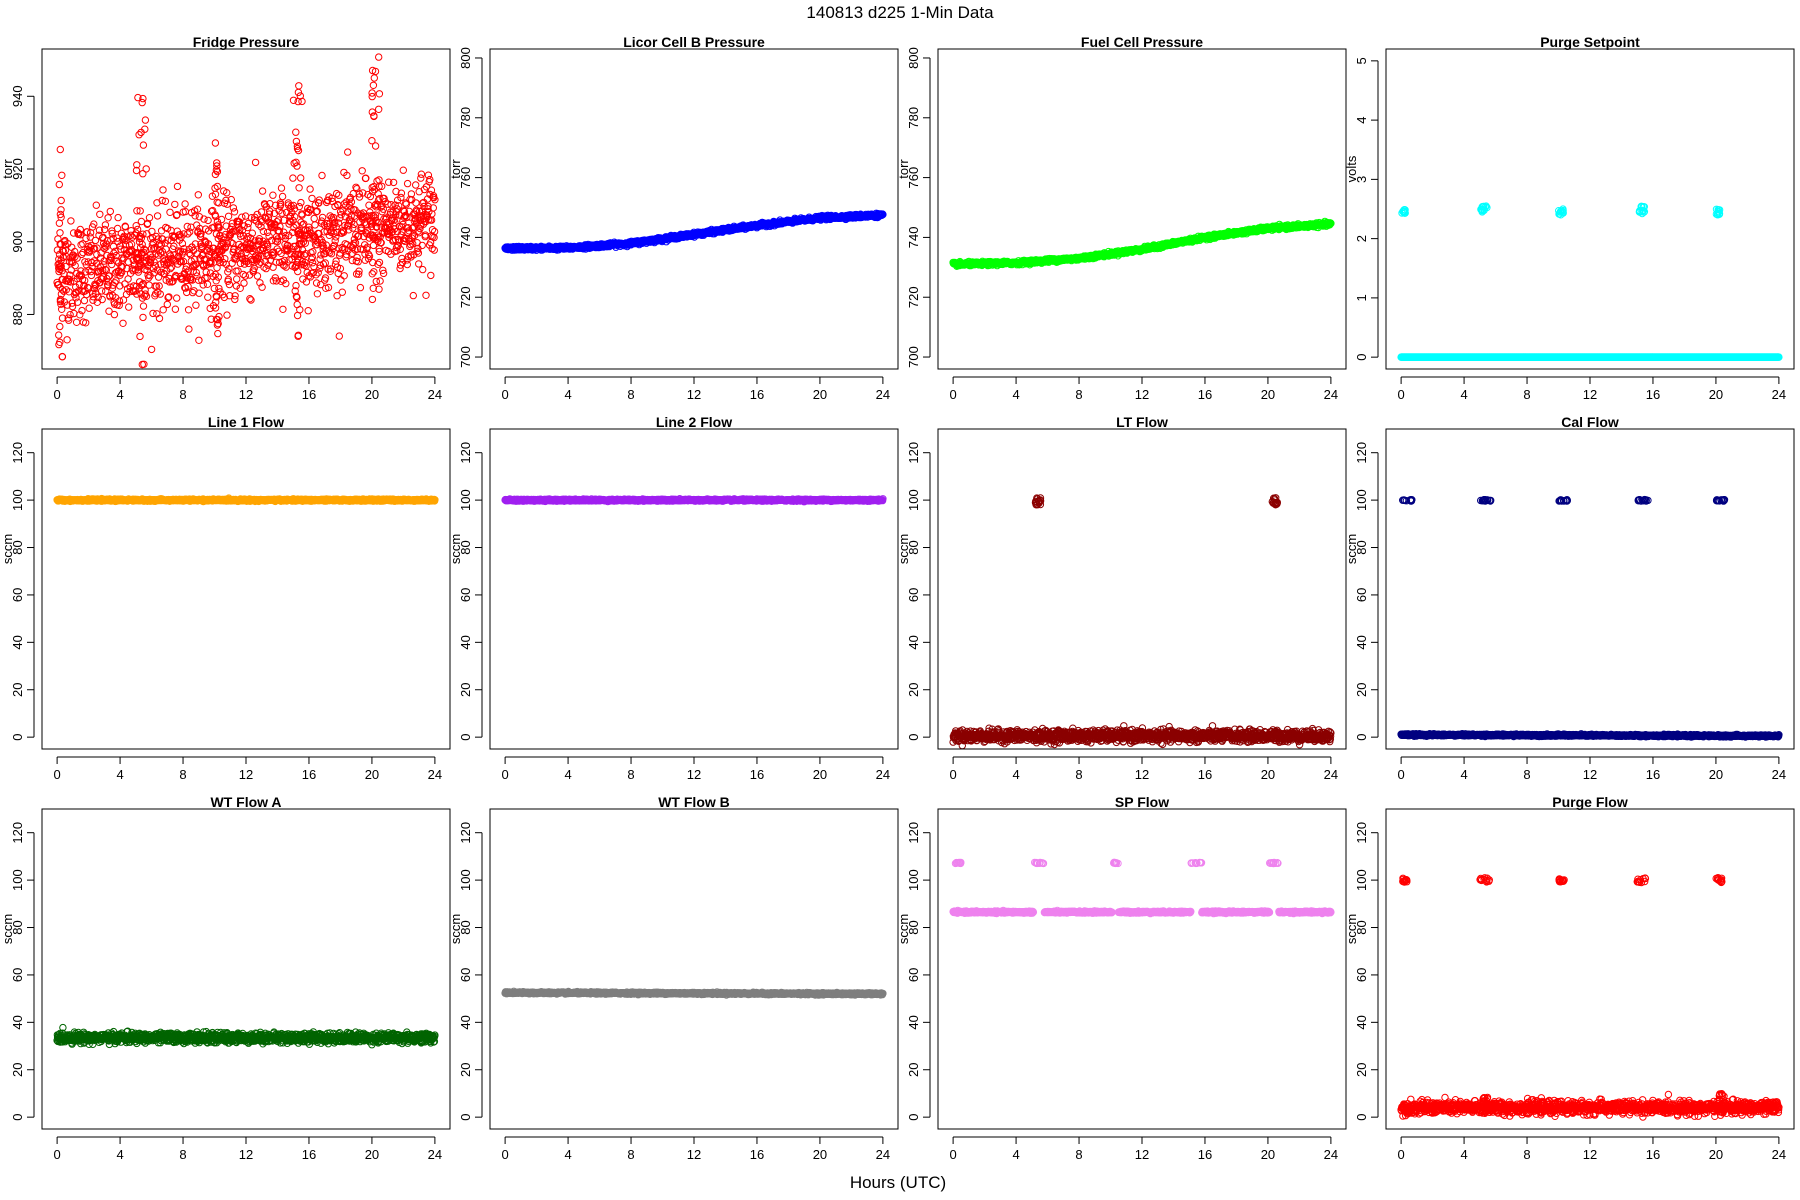 The height and width of the screenshot is (1200, 1800). What do you see at coordinates (913, 297) in the screenshot?
I see `y-tick-label: 720` at bounding box center [913, 297].